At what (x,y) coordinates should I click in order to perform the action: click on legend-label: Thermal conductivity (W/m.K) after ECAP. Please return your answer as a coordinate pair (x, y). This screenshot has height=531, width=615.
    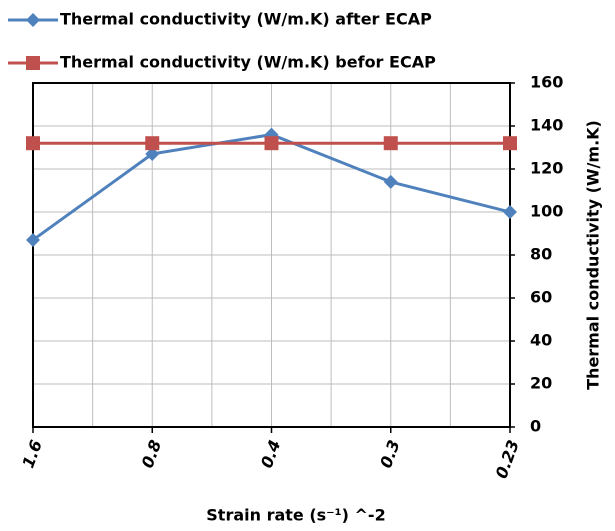
    Looking at the image, I should click on (246, 19).